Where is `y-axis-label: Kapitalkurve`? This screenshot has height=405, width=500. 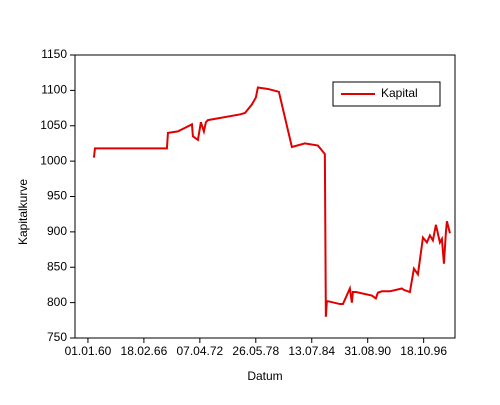 y-axis-label: Kapitalkurve is located at coordinates (23, 212).